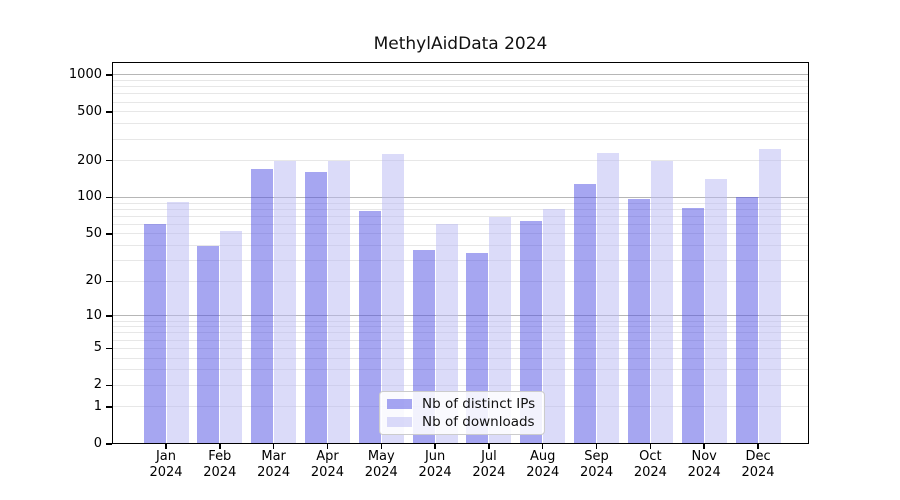  What do you see at coordinates (392, 298) in the screenshot?
I see `bar-may-downloads` at bounding box center [392, 298].